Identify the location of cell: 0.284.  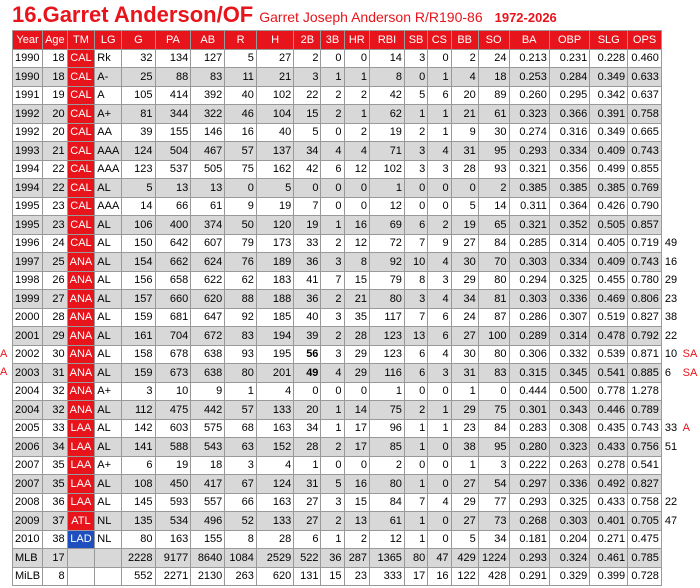
(569, 77).